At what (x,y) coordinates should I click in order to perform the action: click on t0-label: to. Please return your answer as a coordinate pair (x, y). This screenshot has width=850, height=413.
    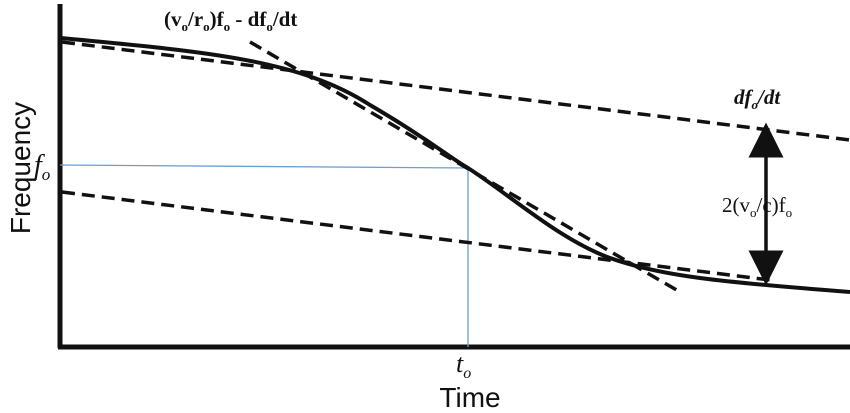
    Looking at the image, I should click on (463, 365).